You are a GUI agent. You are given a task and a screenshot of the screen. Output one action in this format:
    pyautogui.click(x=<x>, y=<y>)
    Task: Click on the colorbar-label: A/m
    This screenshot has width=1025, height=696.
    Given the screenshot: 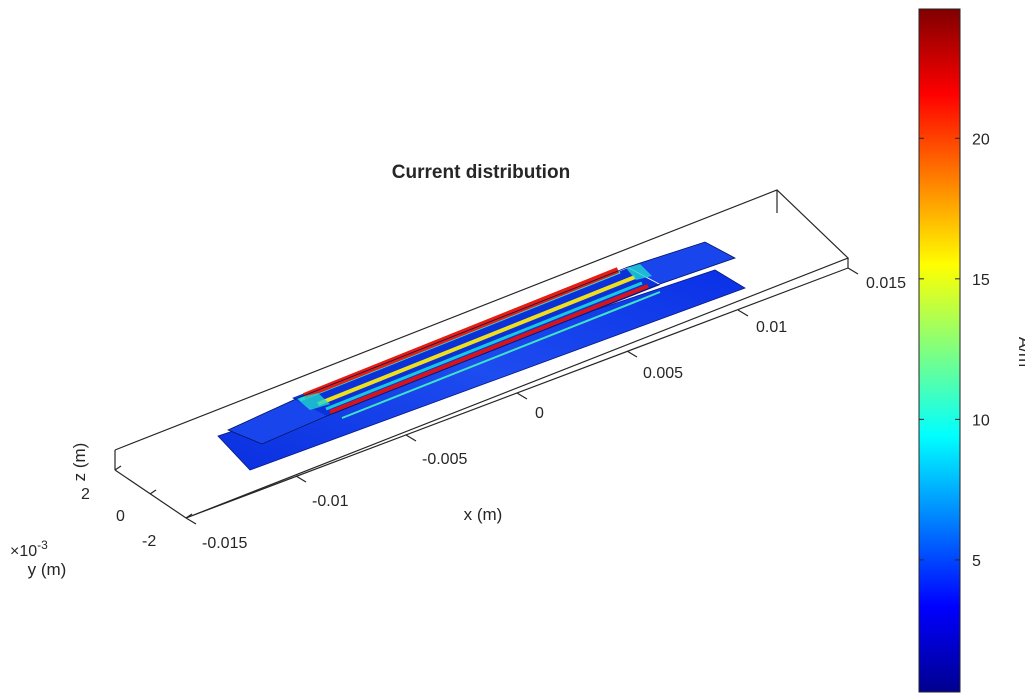 What is the action you would take?
    pyautogui.click(x=1020, y=352)
    